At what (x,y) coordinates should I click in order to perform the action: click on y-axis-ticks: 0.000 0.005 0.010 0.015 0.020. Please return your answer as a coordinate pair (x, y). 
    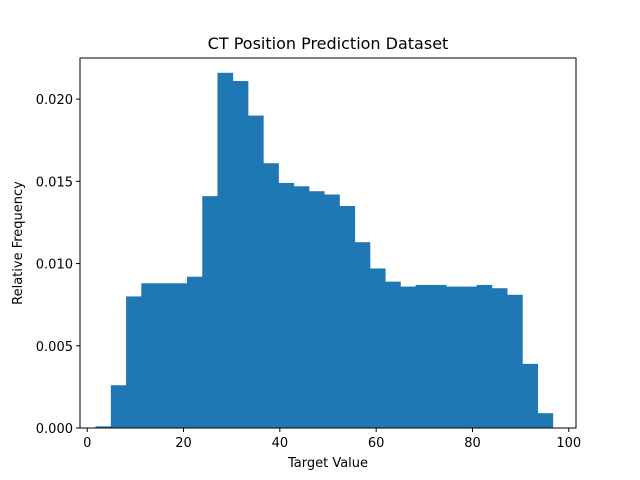
    Looking at the image, I should click on (58, 265).